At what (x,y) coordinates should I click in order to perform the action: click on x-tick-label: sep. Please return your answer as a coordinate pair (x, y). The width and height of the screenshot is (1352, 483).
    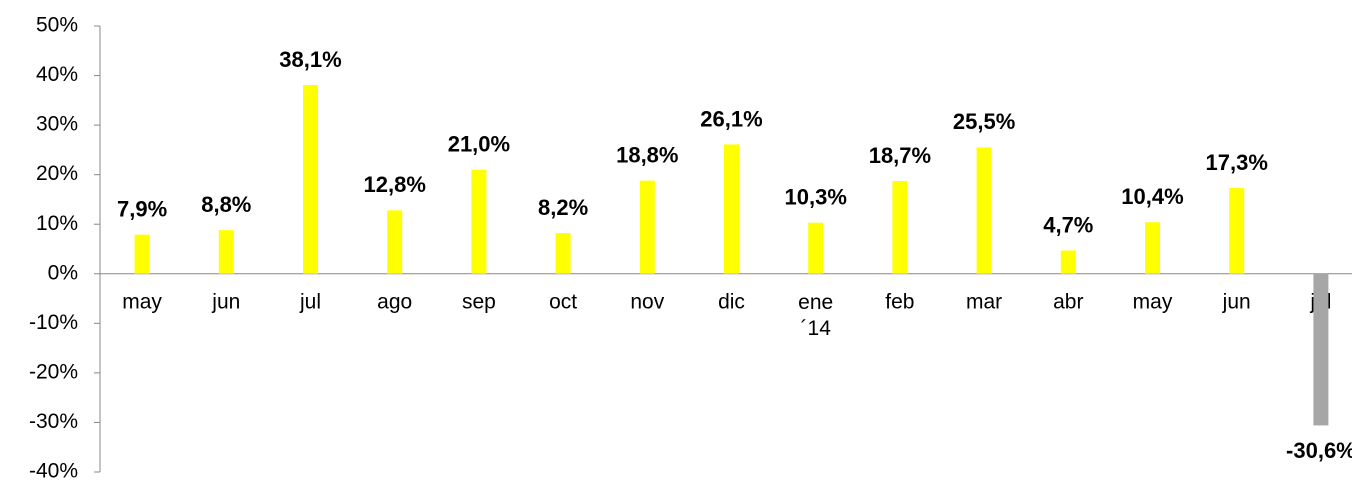
    Looking at the image, I should click on (479, 301).